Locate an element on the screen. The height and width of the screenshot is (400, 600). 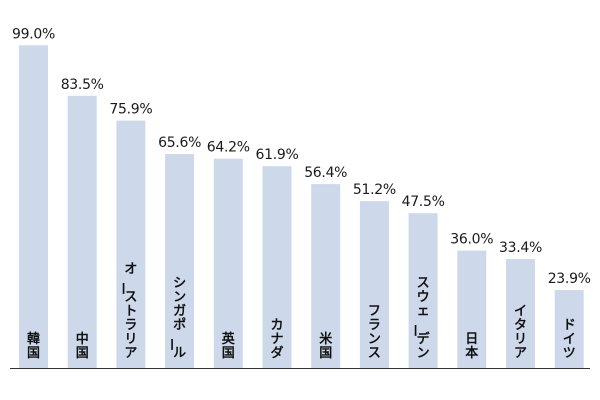
category-label: 英国 is located at coordinates (228, 346).